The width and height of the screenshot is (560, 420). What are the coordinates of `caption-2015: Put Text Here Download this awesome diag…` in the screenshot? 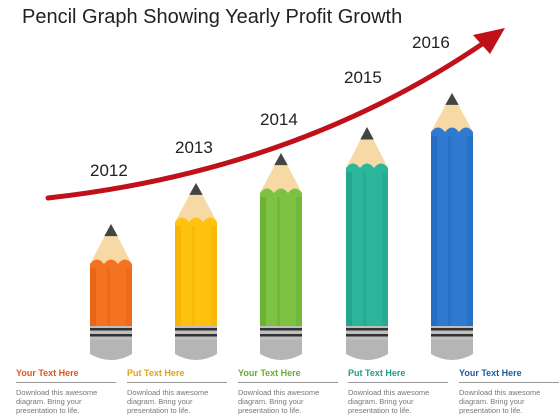 It's located at (399, 391).